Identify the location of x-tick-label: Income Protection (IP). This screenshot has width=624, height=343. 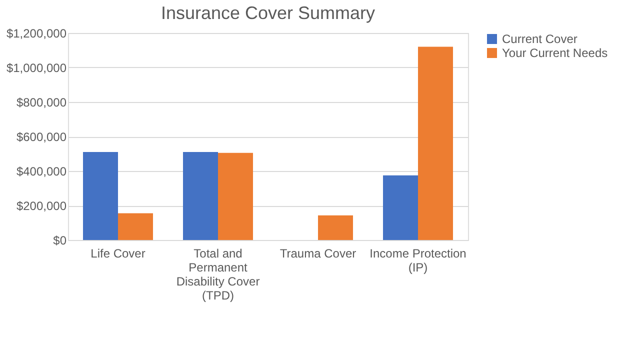
(418, 260).